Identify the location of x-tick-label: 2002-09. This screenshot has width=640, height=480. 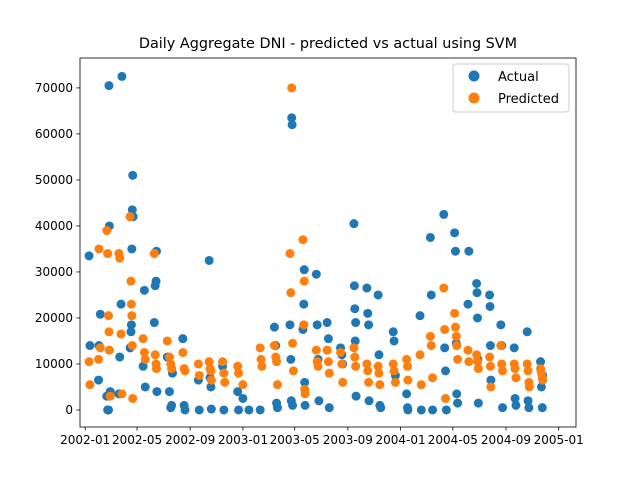
(190, 440).